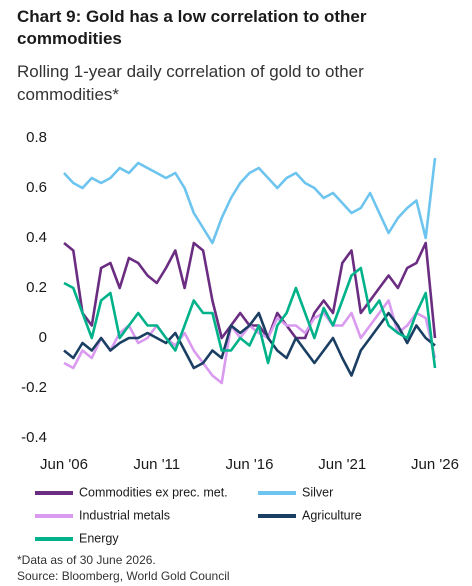 The image size is (472, 586). Describe the element at coordinates (342, 464) in the screenshot. I see `x-tick-label: Jun '21` at that location.